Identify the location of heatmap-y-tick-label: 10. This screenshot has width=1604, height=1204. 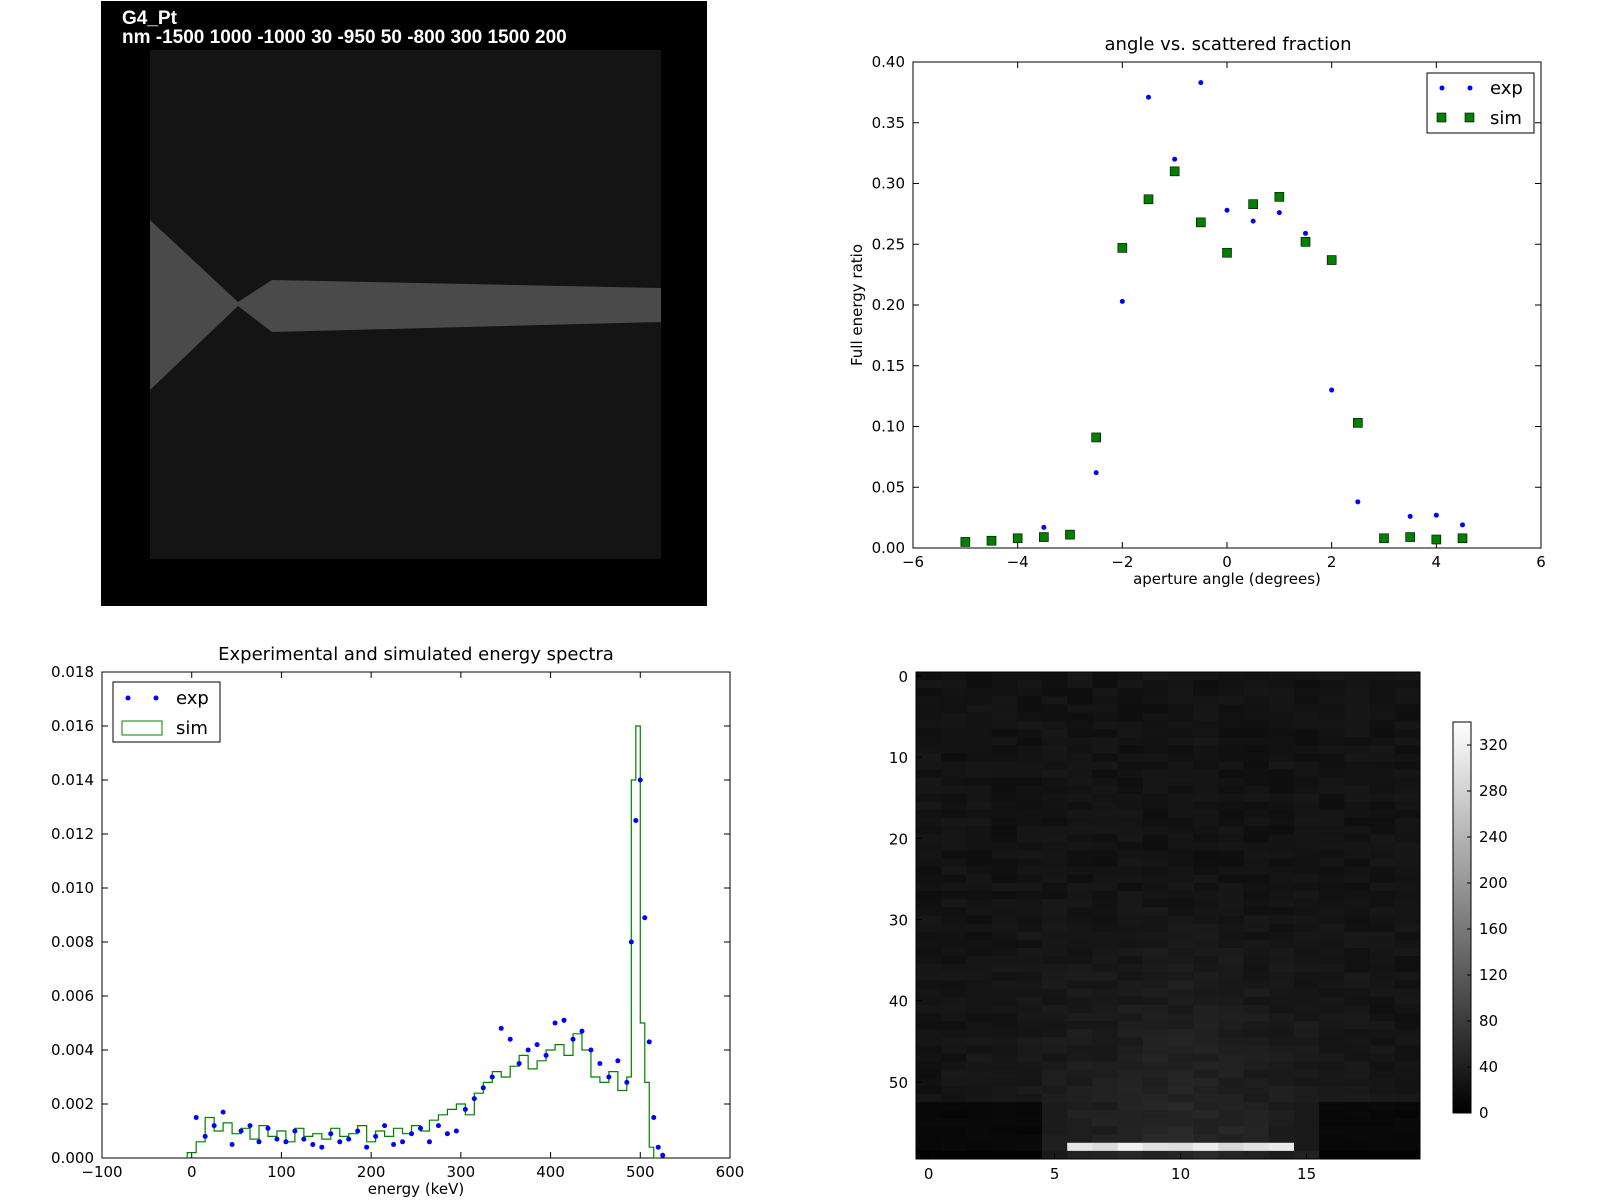
(898, 758).